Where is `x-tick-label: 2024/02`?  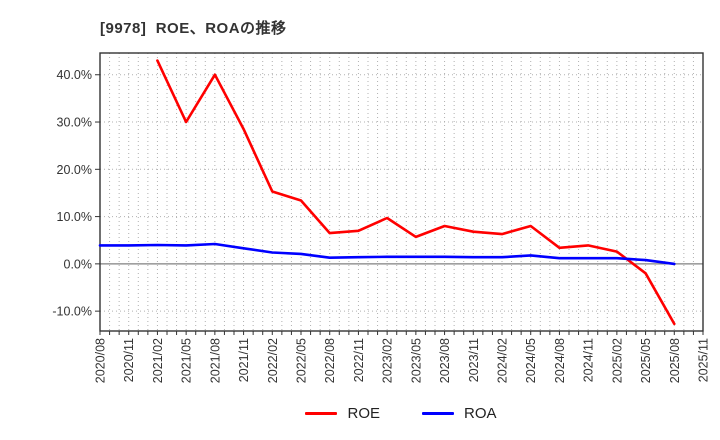
x-tick-label: 2024/02 is located at coordinates (503, 360).